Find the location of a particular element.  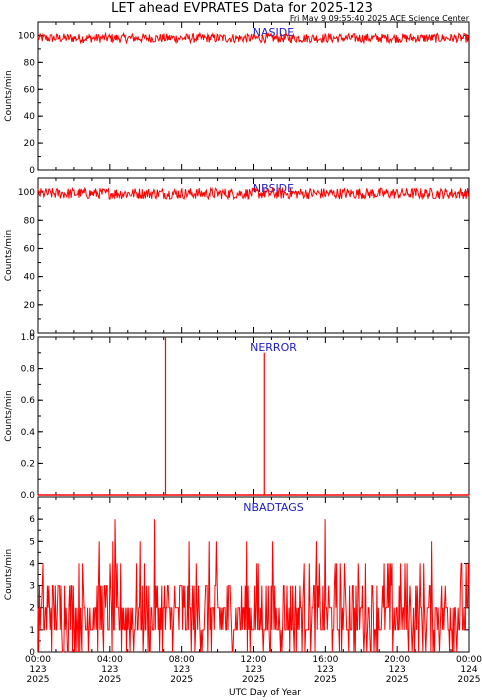

y-tick-label: 1 is located at coordinates (32, 631).